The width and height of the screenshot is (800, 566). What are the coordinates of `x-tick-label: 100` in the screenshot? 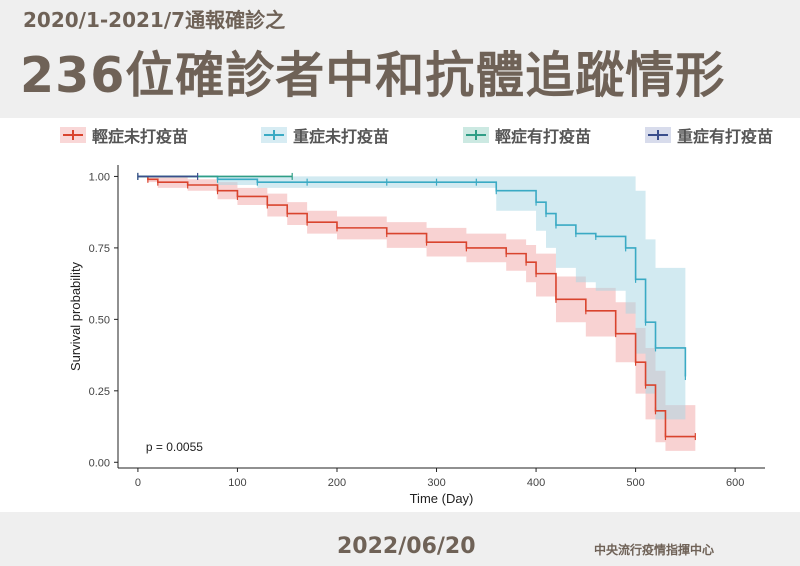 It's located at (237, 483).